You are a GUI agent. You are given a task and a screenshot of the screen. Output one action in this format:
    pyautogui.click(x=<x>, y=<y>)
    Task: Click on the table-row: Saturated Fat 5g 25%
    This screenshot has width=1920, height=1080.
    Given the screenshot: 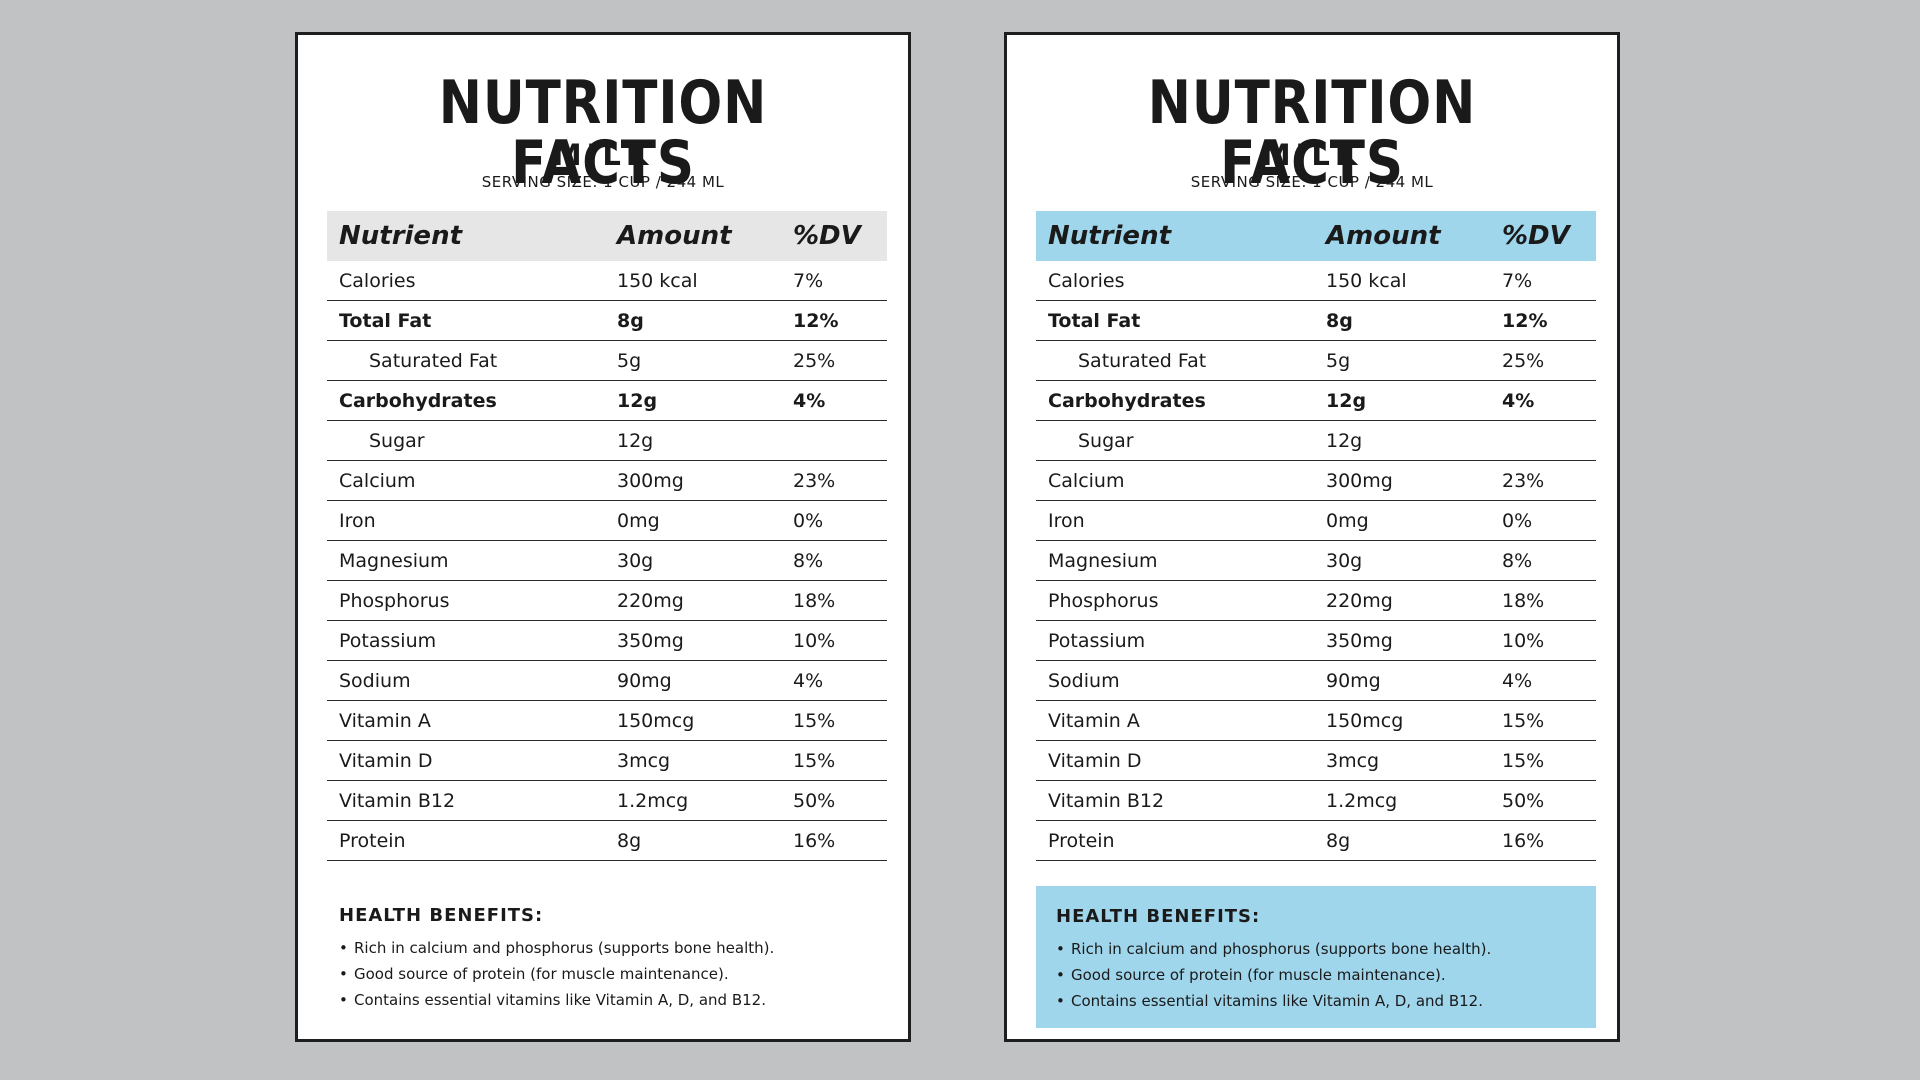 What is the action you would take?
    pyautogui.click(x=607, y=361)
    